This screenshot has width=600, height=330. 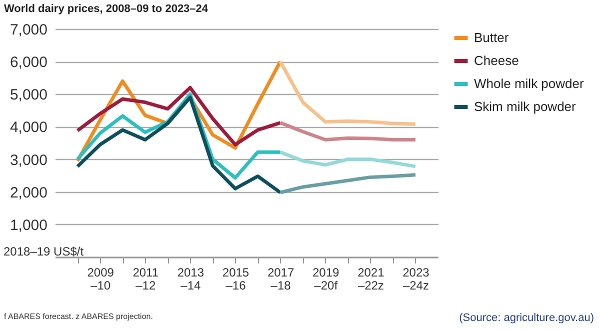 What do you see at coordinates (29, 63) in the screenshot?
I see `y-tick-label: 6,000` at bounding box center [29, 63].